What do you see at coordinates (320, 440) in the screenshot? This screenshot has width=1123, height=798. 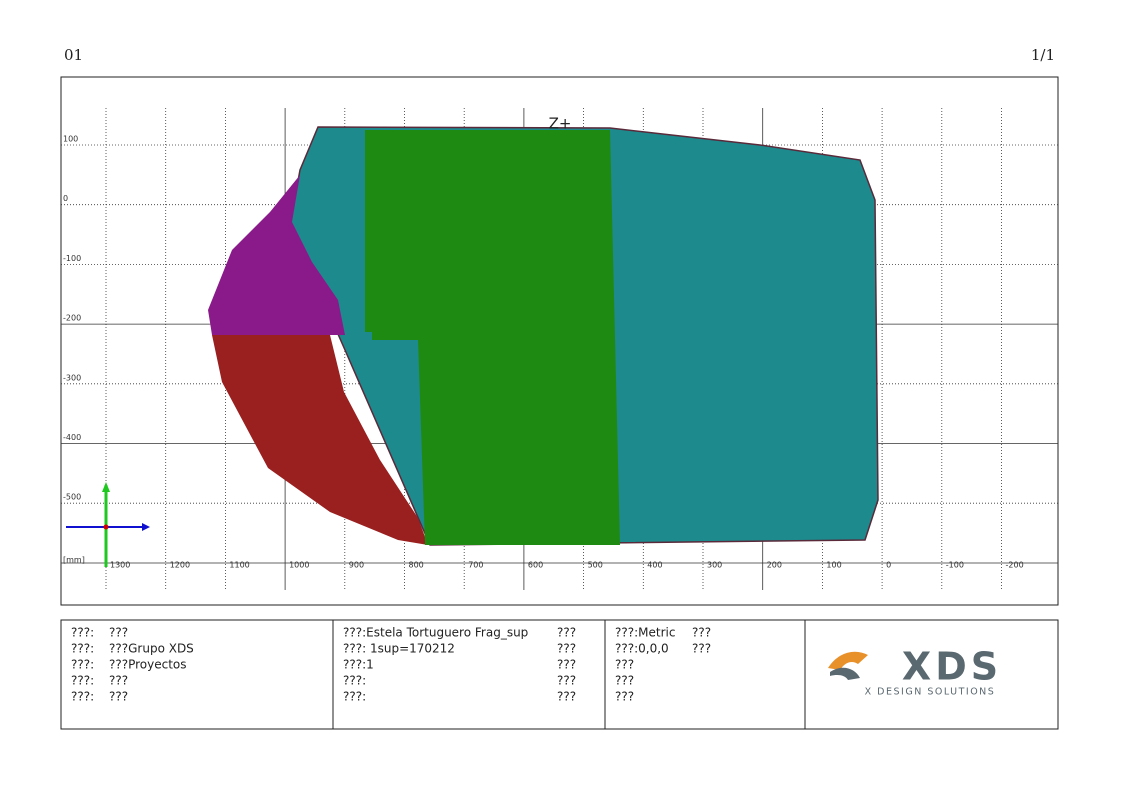 I see `red-region` at bounding box center [320, 440].